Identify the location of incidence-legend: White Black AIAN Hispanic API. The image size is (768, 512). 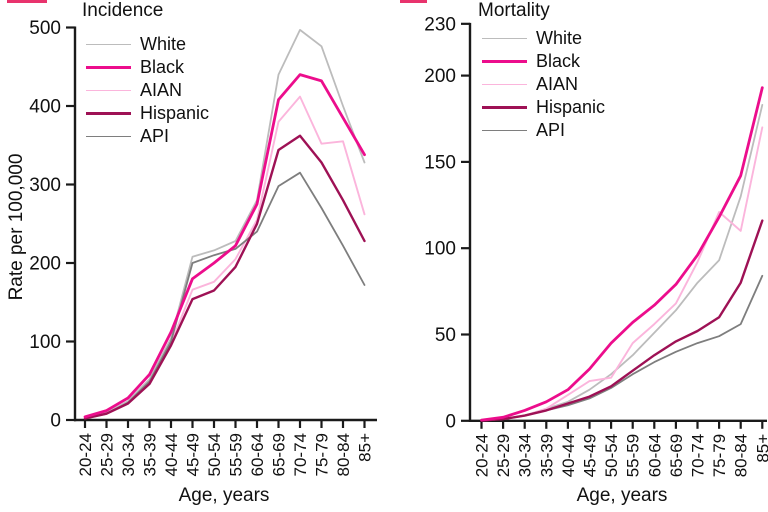
(147, 90).